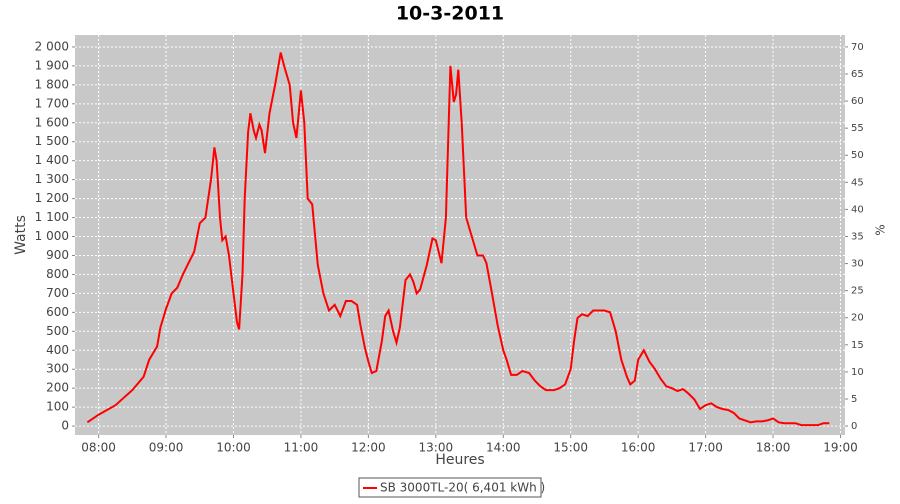 This screenshot has width=900, height=504. Describe the element at coordinates (52, 46) in the screenshot. I see `y-tick-label: 2 000` at that location.